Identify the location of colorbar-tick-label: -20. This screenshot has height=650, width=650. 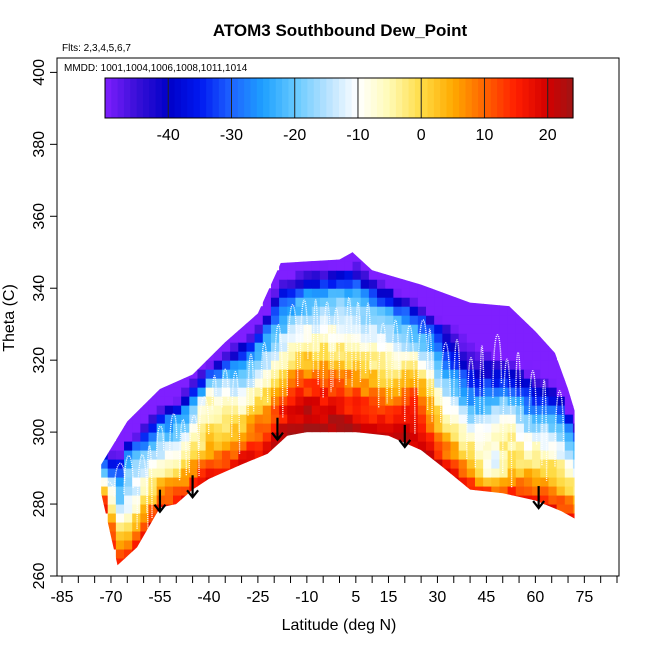
(294, 135).